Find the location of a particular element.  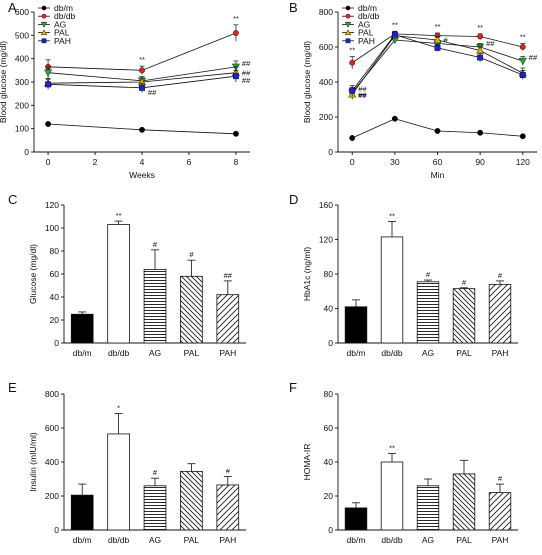

x-axis-label: Min is located at coordinates (438, 175).